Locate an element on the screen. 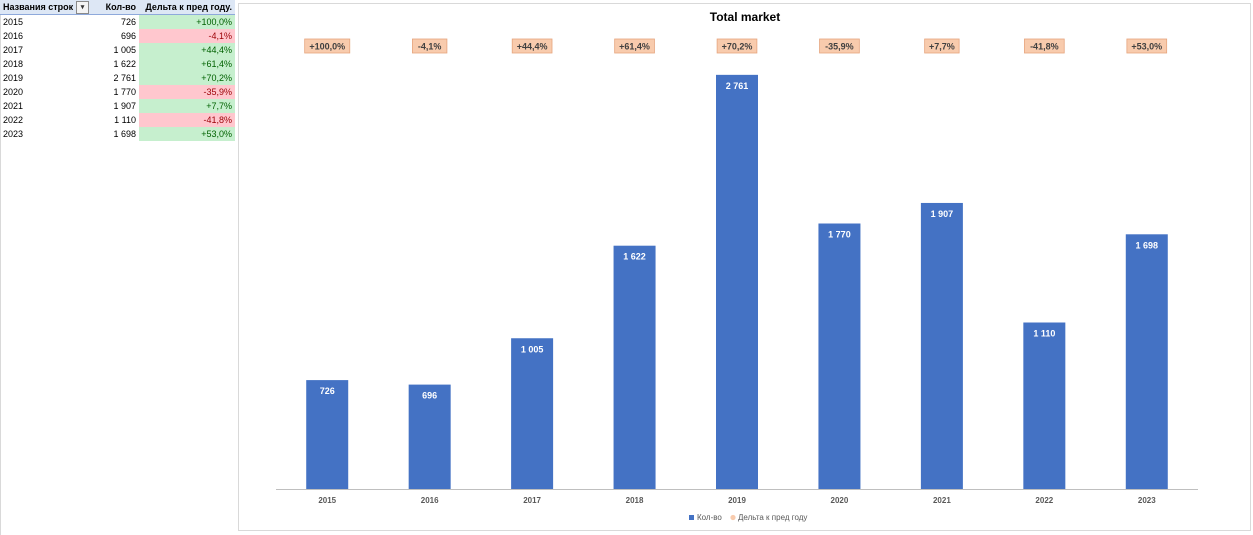 This screenshot has height=535, width=1253. bar-2016 is located at coordinates (429, 436).